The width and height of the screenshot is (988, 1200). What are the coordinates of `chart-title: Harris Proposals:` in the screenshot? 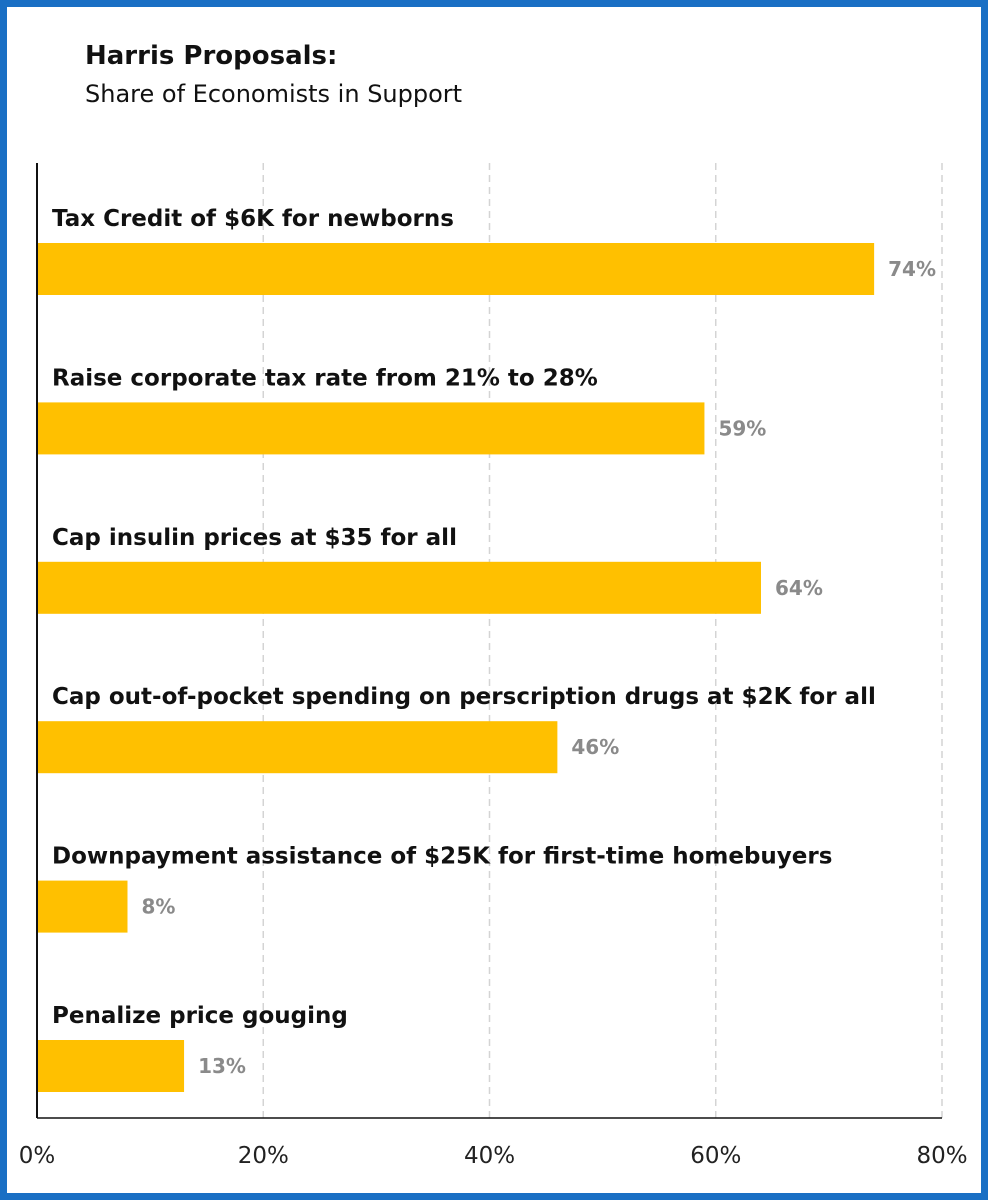 It's located at (211, 56).